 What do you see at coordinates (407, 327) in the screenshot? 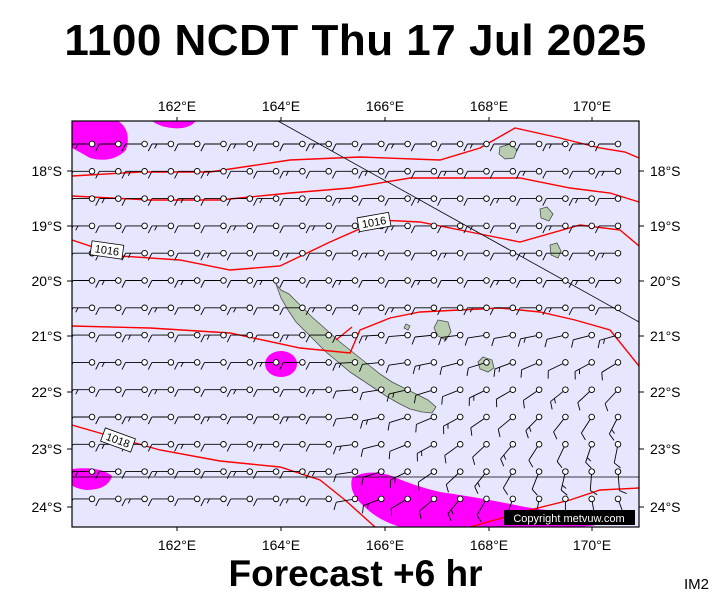
I see `ouvea-island` at bounding box center [407, 327].